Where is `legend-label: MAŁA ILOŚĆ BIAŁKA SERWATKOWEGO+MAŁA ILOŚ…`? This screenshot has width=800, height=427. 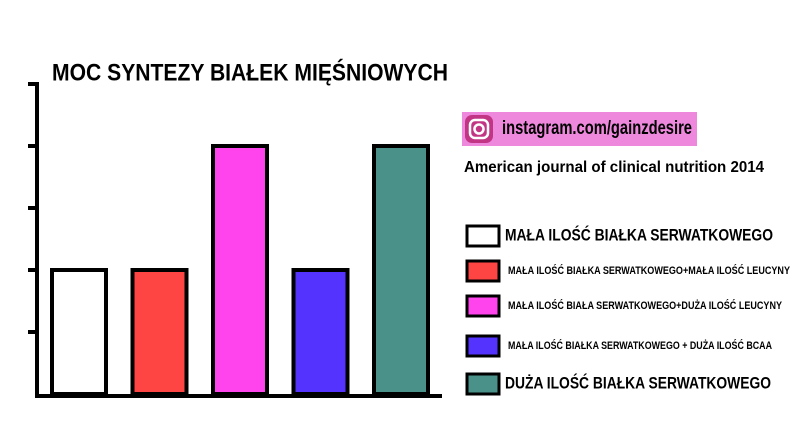 legend-label: MAŁA ILOŚĆ BIAŁKA SERWATKOWEGO+MAŁA ILOŚ… is located at coordinates (649, 270).